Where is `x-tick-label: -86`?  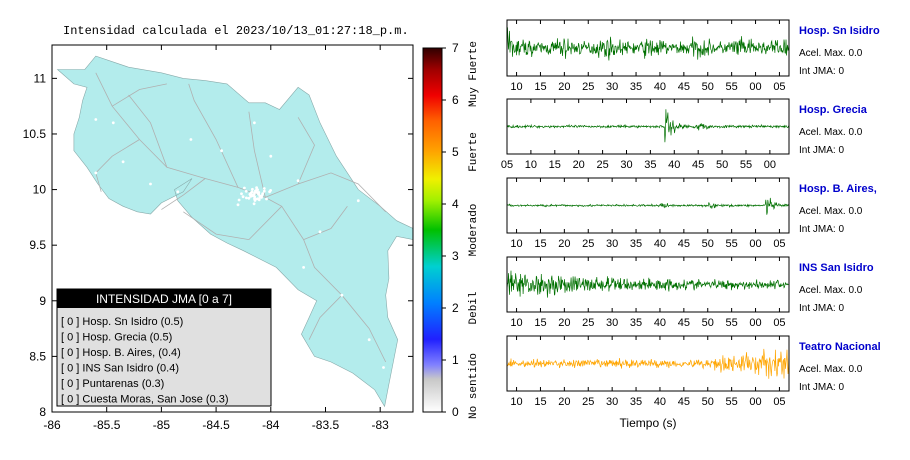 x-tick-label: -86 is located at coordinates (52, 425).